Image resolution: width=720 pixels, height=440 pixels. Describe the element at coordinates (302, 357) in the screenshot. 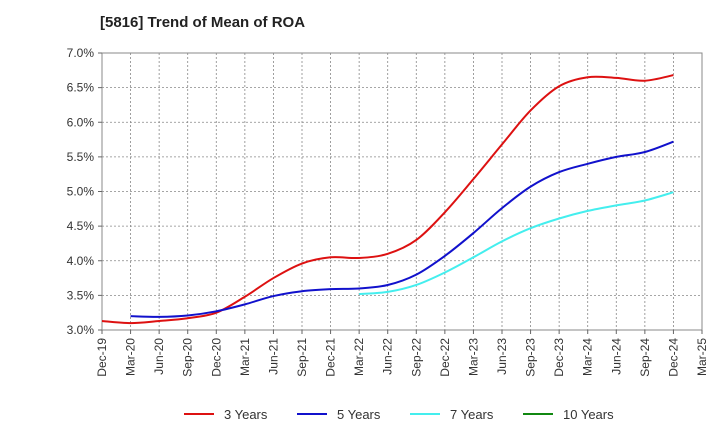

I see `x-tick-label: Sep-21` at that location.